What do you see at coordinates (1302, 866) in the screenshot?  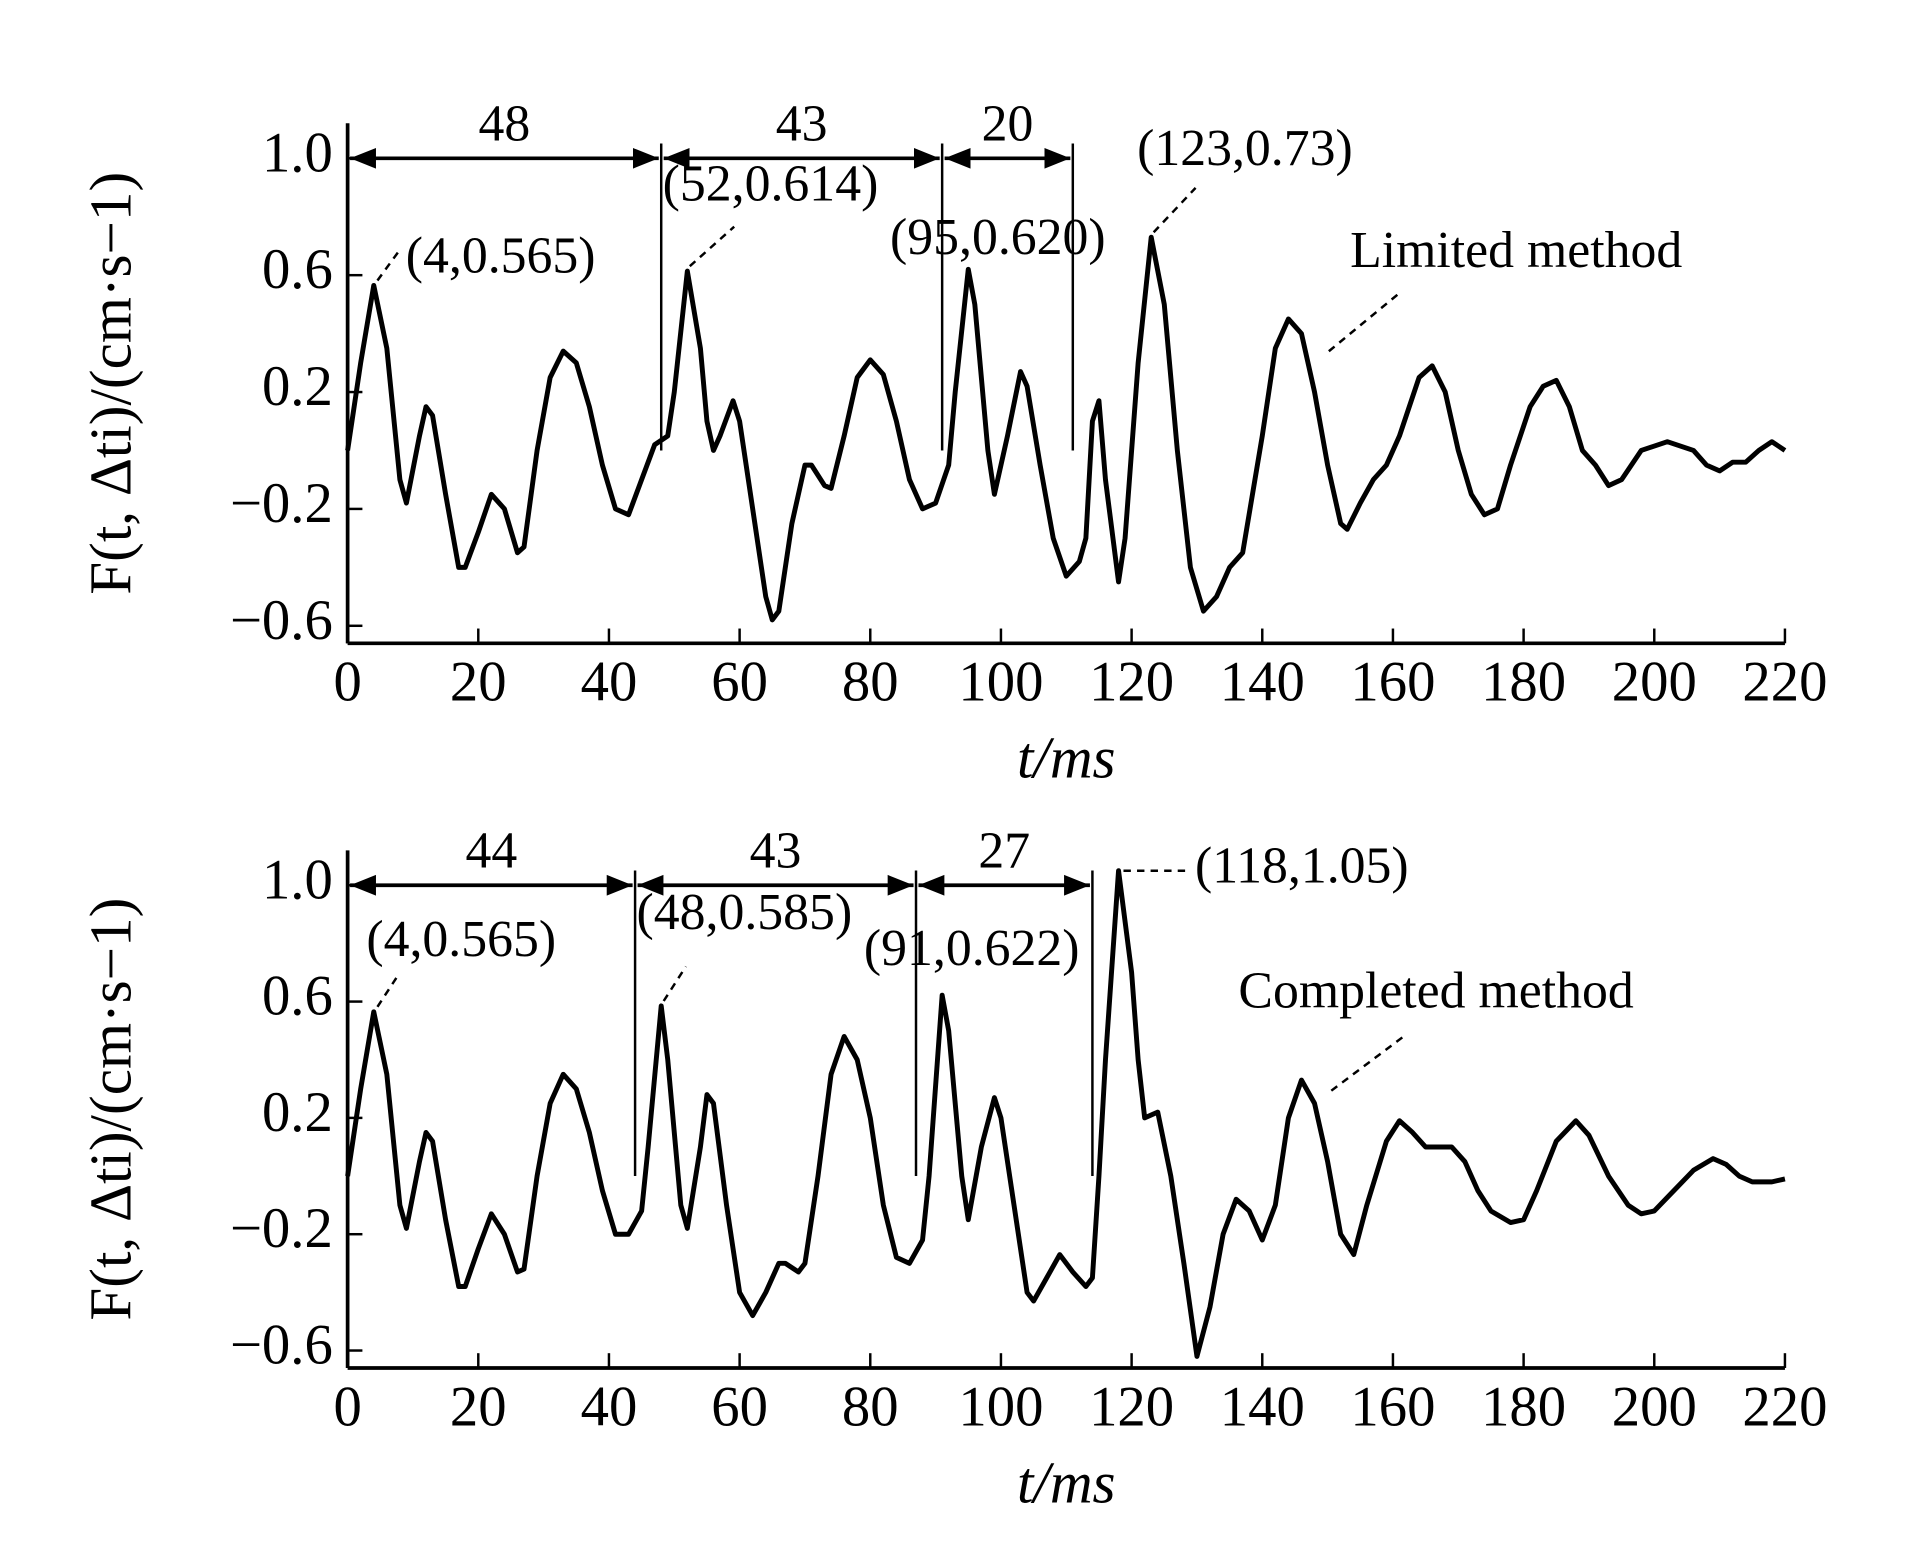 I see `annotation: (118,1.05)` at bounding box center [1302, 866].